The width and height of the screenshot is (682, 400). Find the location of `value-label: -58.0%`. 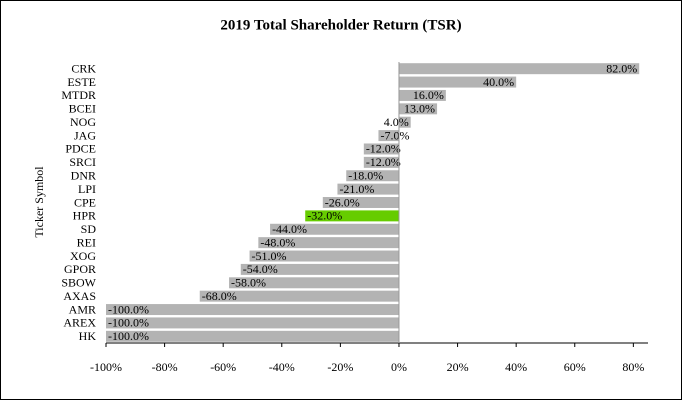

value-label: -58.0% is located at coordinates (248, 283).